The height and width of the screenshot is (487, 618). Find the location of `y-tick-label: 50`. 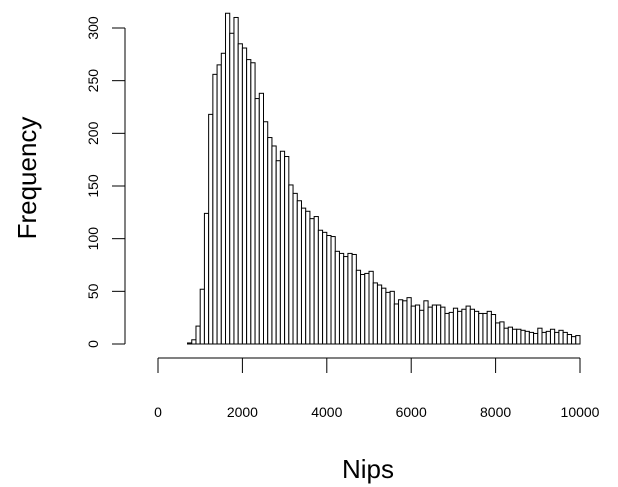

y-tick-label: 50 is located at coordinates (93, 291).